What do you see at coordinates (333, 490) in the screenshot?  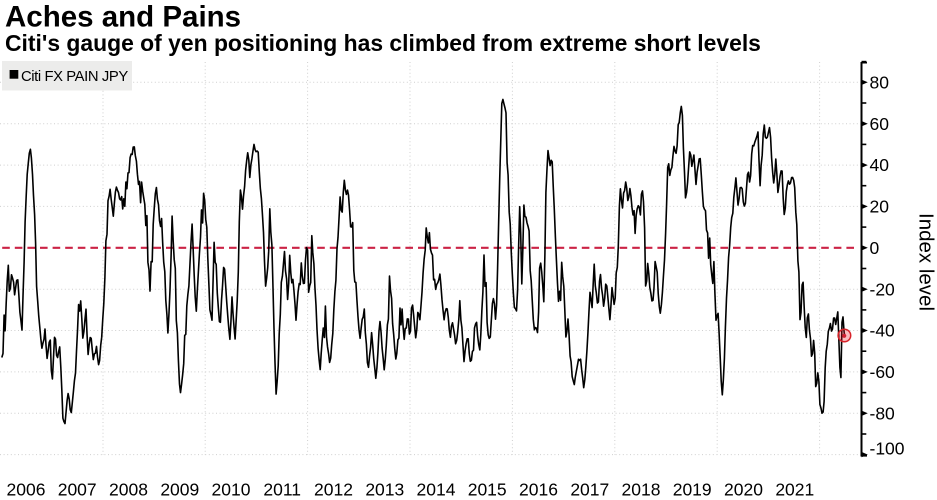 I see `svg-text: 2012` at bounding box center [333, 490].